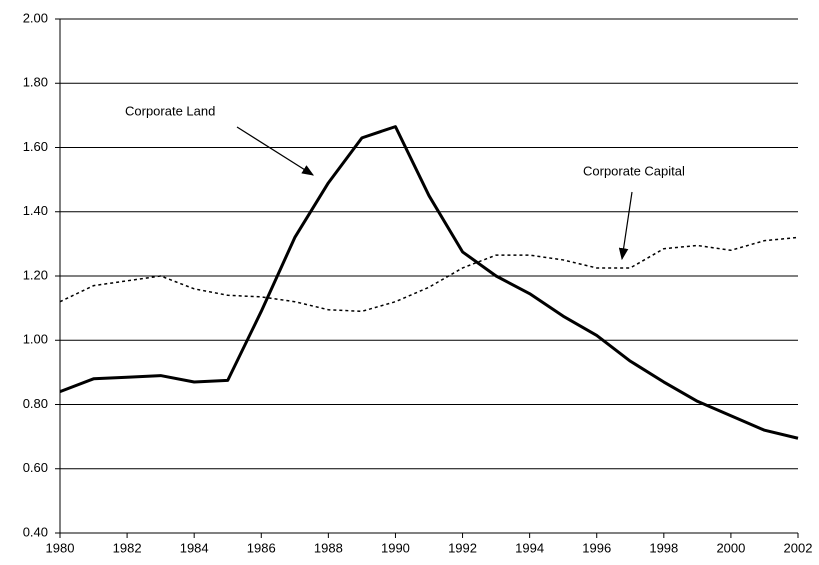  What do you see at coordinates (261, 547) in the screenshot?
I see `x-tick-label: 1986` at bounding box center [261, 547].